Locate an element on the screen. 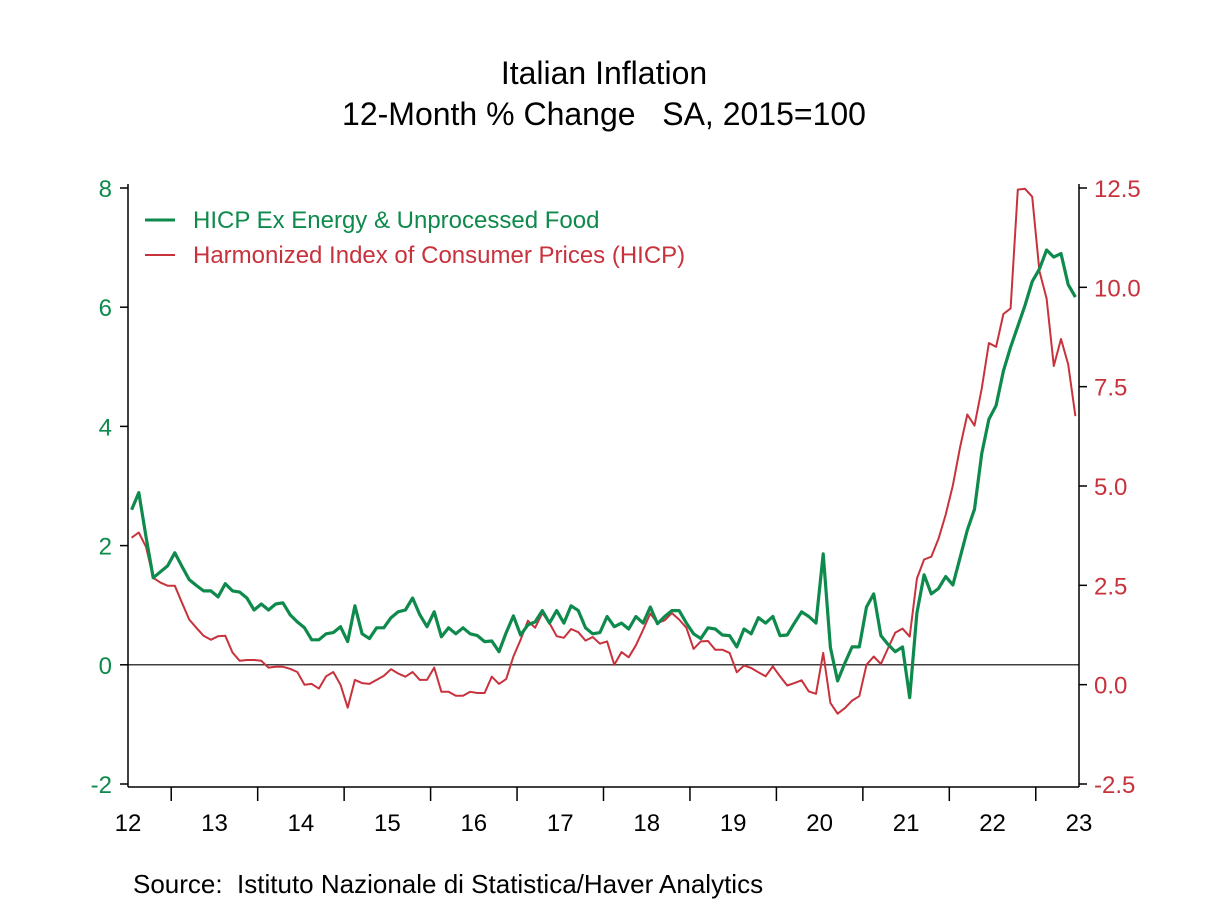  right-tick-label: 10.0 is located at coordinates (1117, 288).